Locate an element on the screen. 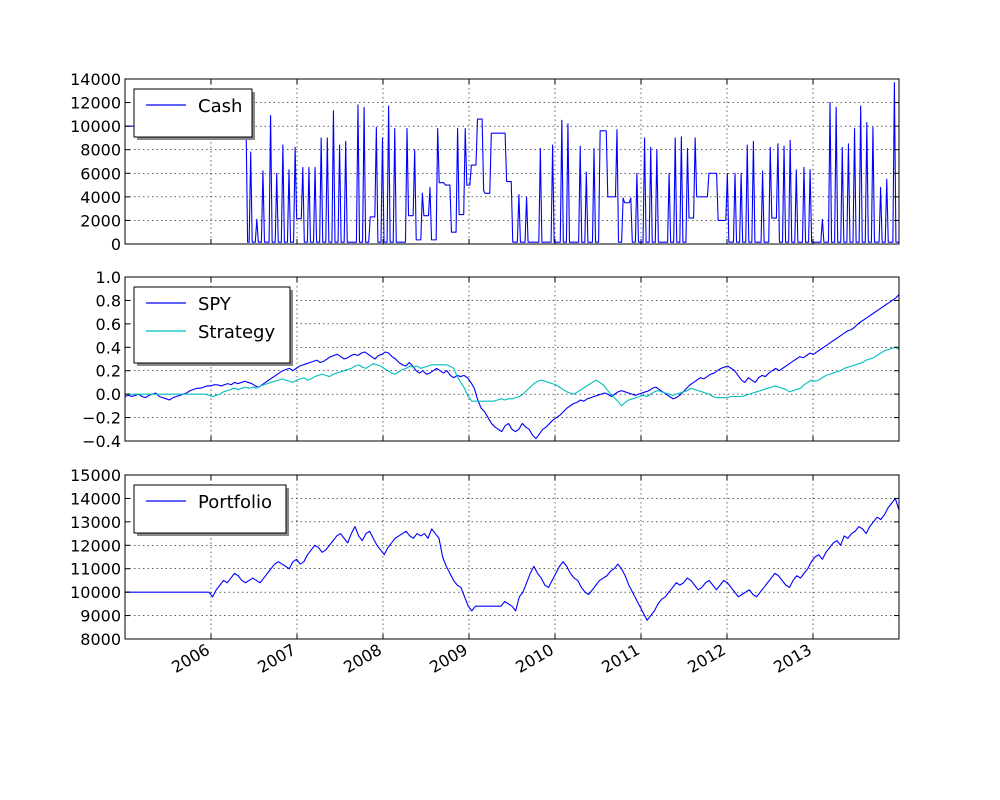 The height and width of the screenshot is (800, 1000). legend: SPY Strategy is located at coordinates (213, 326).